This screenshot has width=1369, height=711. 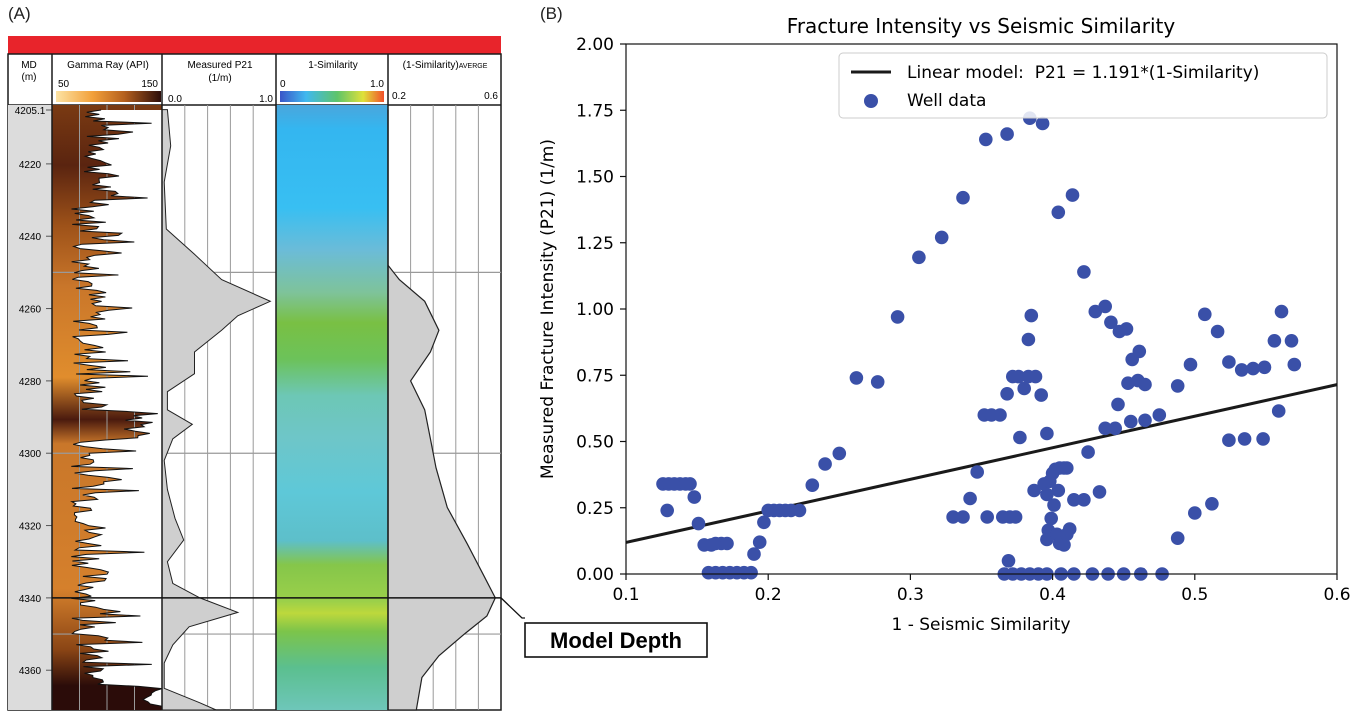 What do you see at coordinates (108, 96) in the screenshot?
I see `gamma-colorbar` at bounding box center [108, 96].